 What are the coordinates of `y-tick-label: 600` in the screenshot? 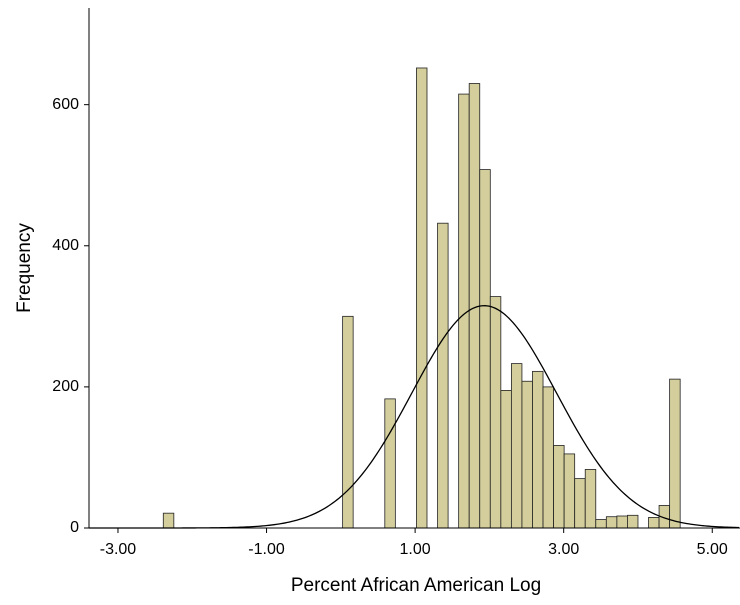 It's located at (65, 104).